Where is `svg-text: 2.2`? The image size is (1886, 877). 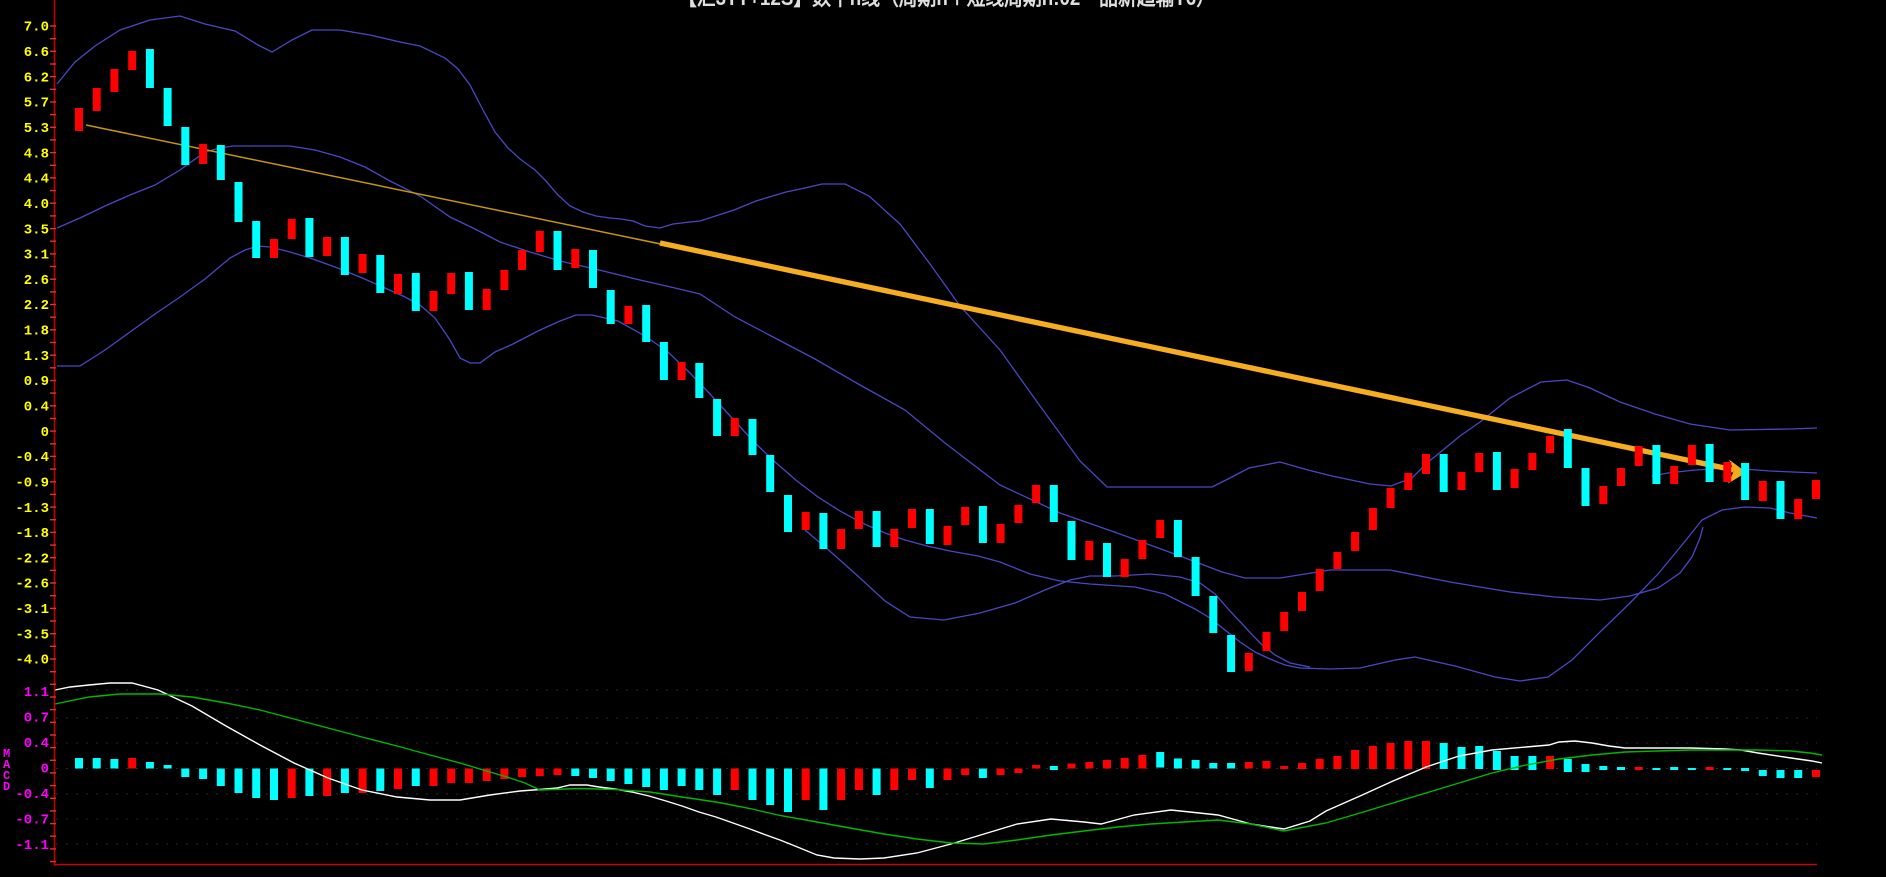
svg-text: 2.2 is located at coordinates (36, 306).